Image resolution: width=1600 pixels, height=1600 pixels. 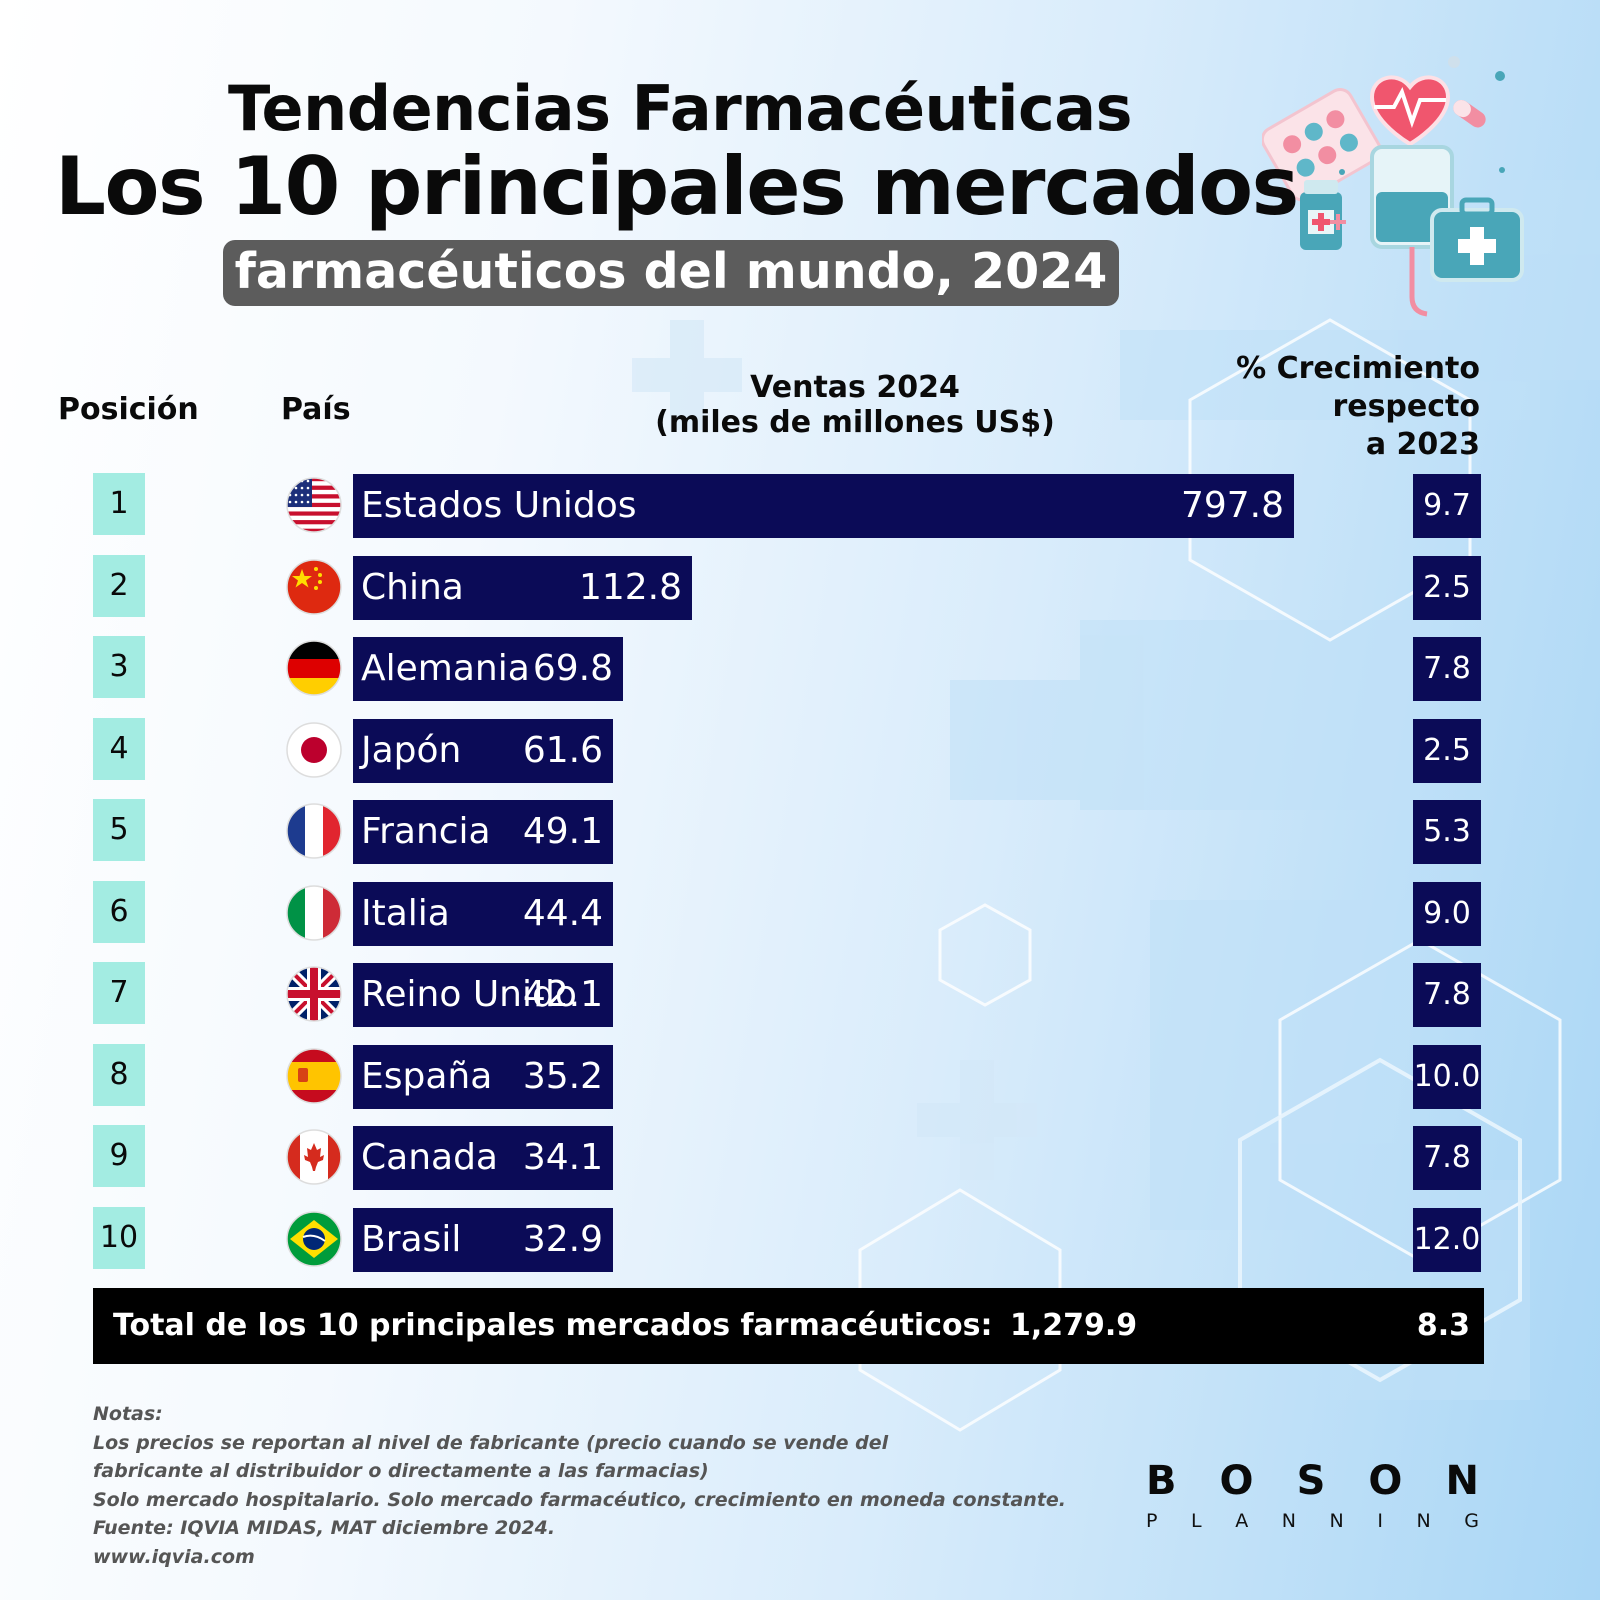 I want to click on br-flag-icon, so click(x=314, y=1239).